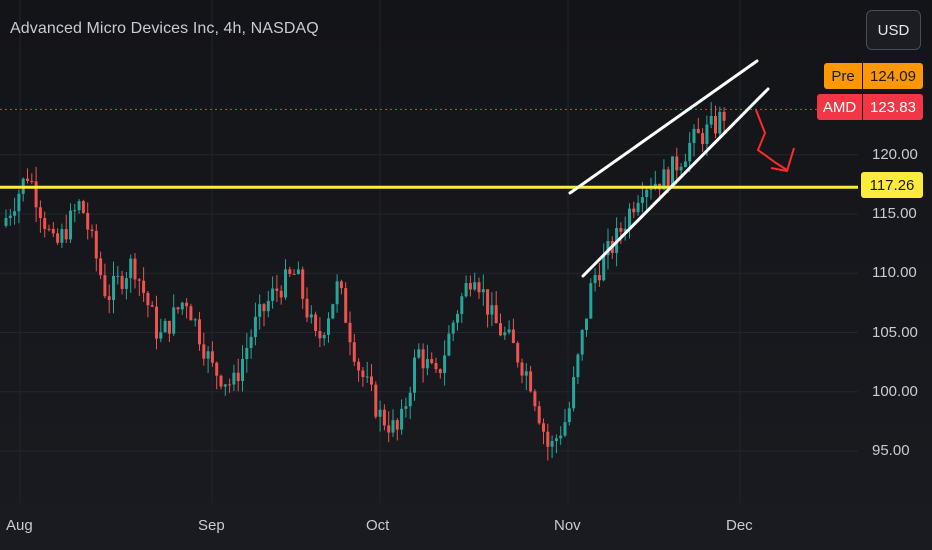 The height and width of the screenshot is (550, 932). I want to click on drawing-annotations, so click(681, 168).